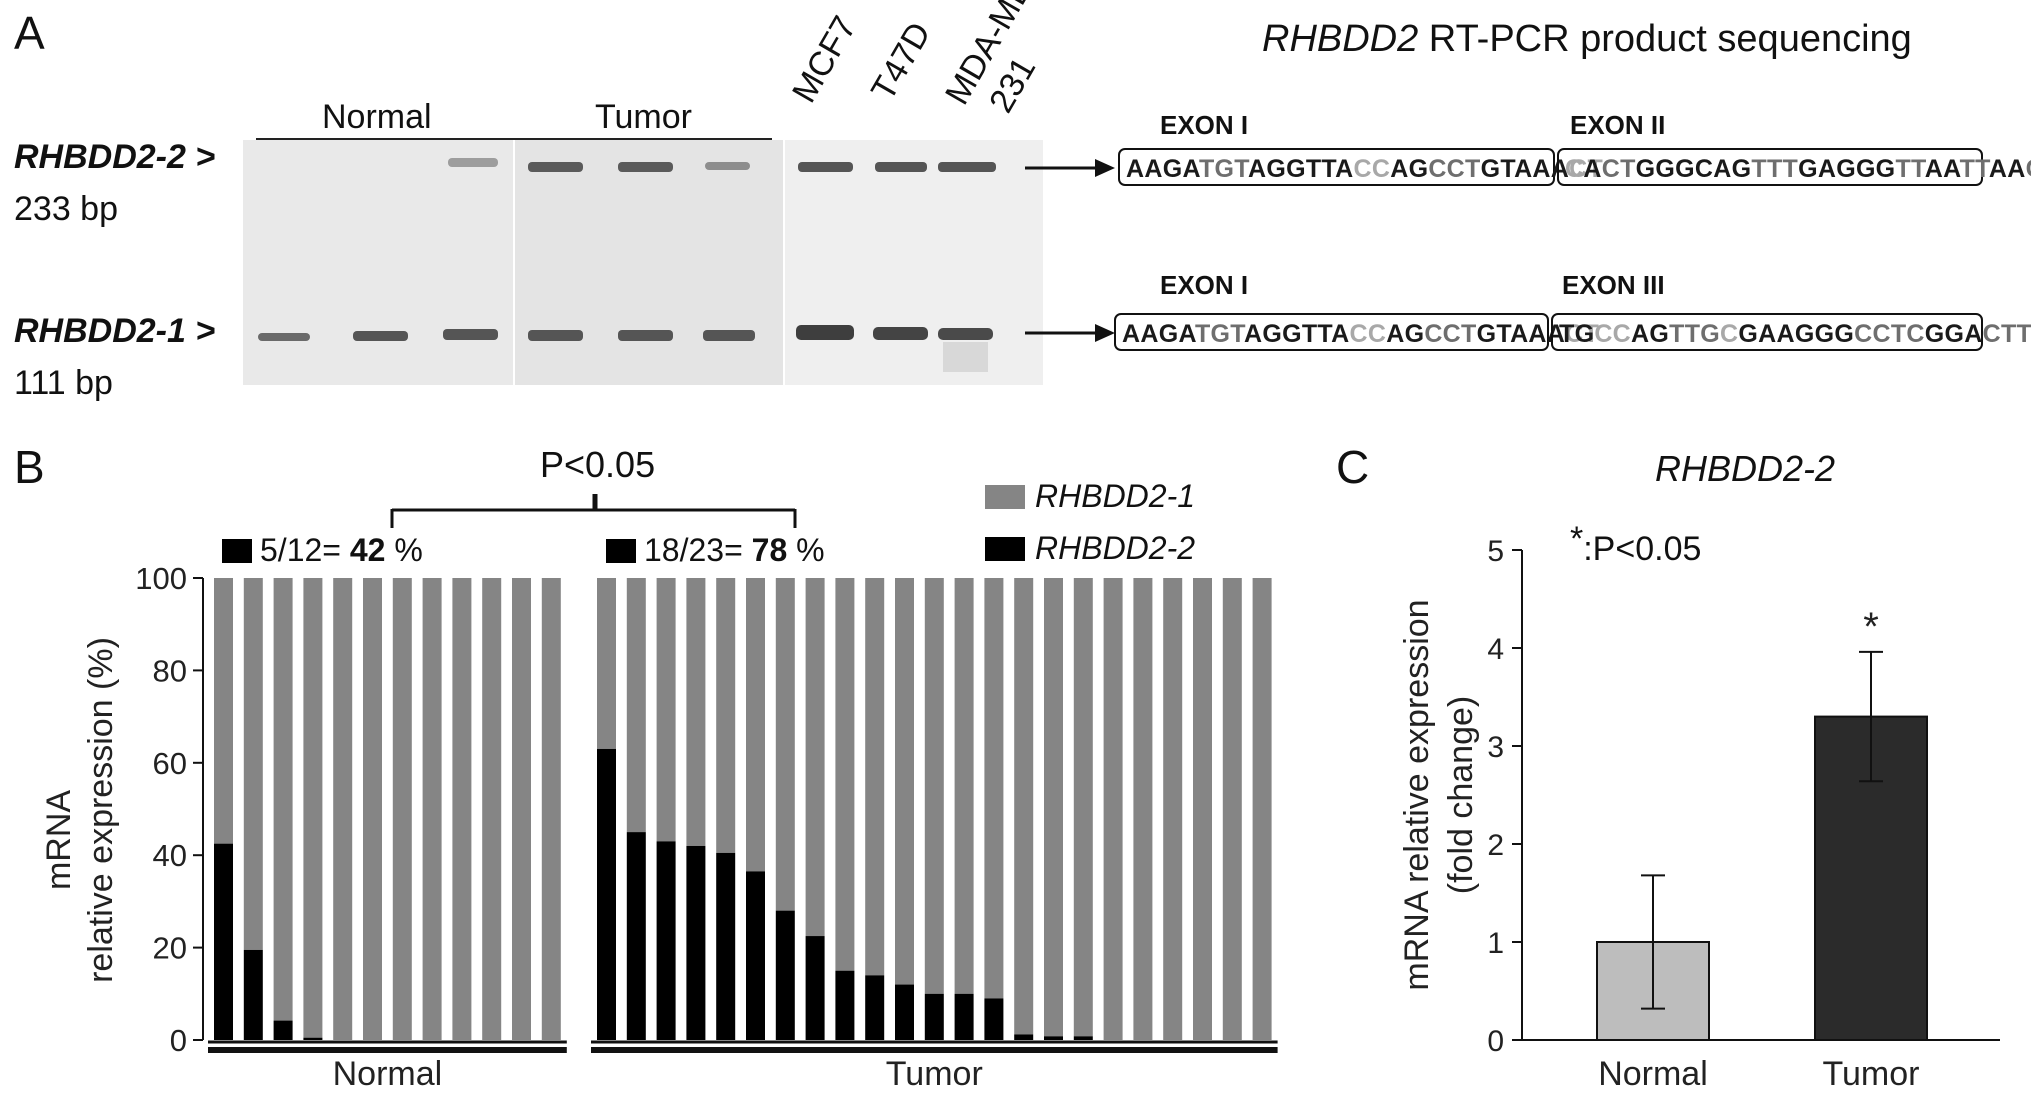 The image size is (2031, 1094). What do you see at coordinates (1461, 795) in the screenshot?
I see `y-axis-label-line2: (fold change)` at bounding box center [1461, 795].